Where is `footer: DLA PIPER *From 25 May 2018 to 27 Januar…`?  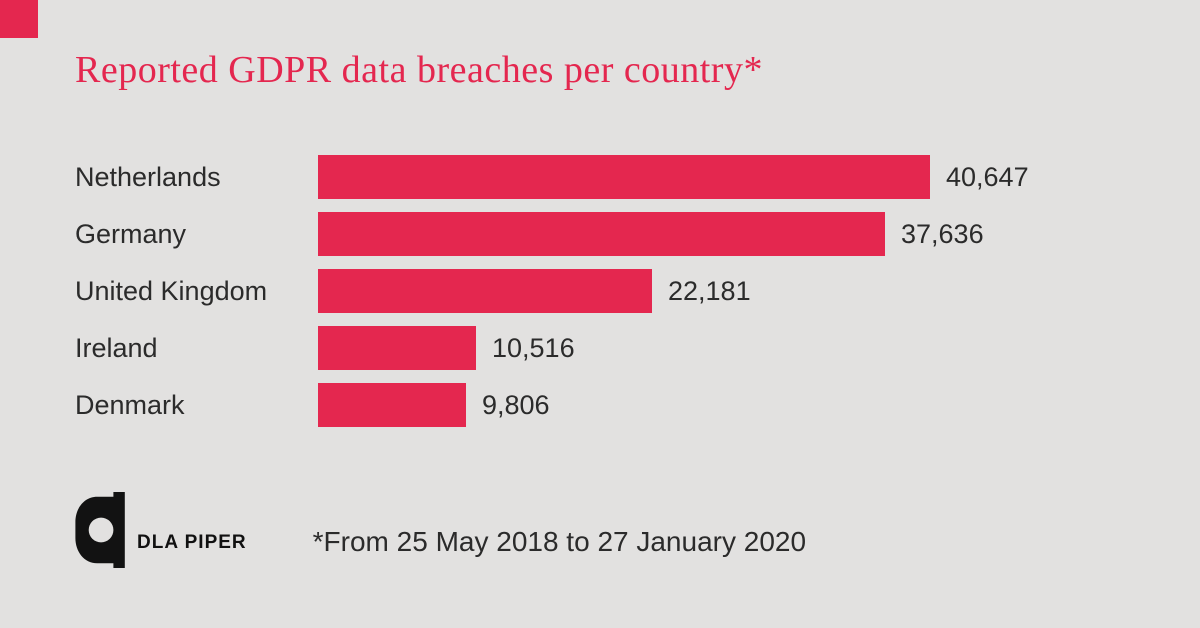
footer: DLA PIPER *From 25 May 2018 to 27 Januar… is located at coordinates (440, 530).